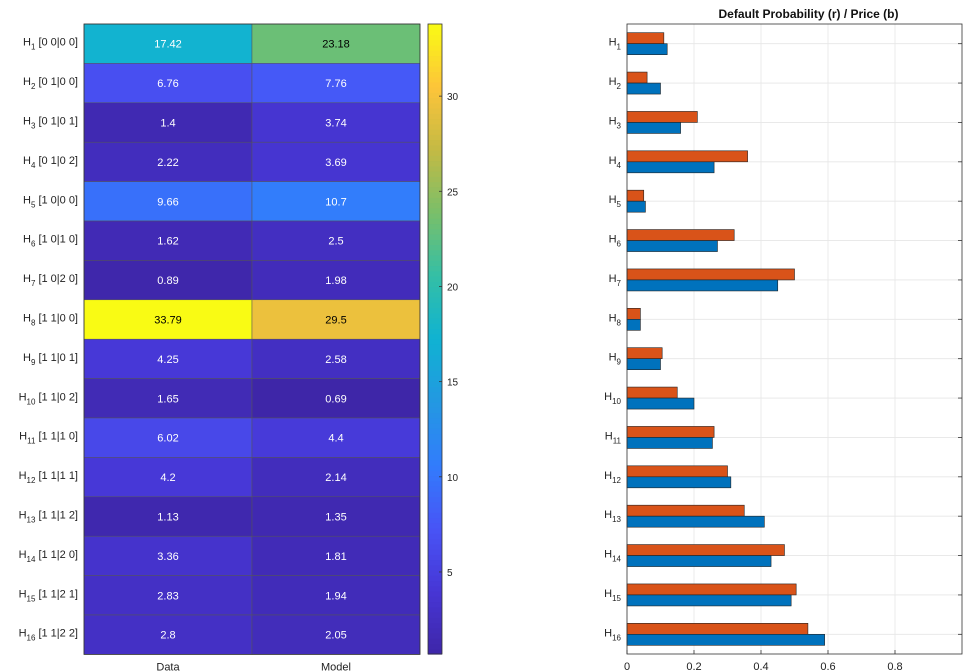 The width and height of the screenshot is (966, 672). What do you see at coordinates (50, 83) in the screenshot?
I see `heatmap-row-label: H2 [0 1|0 0]` at bounding box center [50, 83].